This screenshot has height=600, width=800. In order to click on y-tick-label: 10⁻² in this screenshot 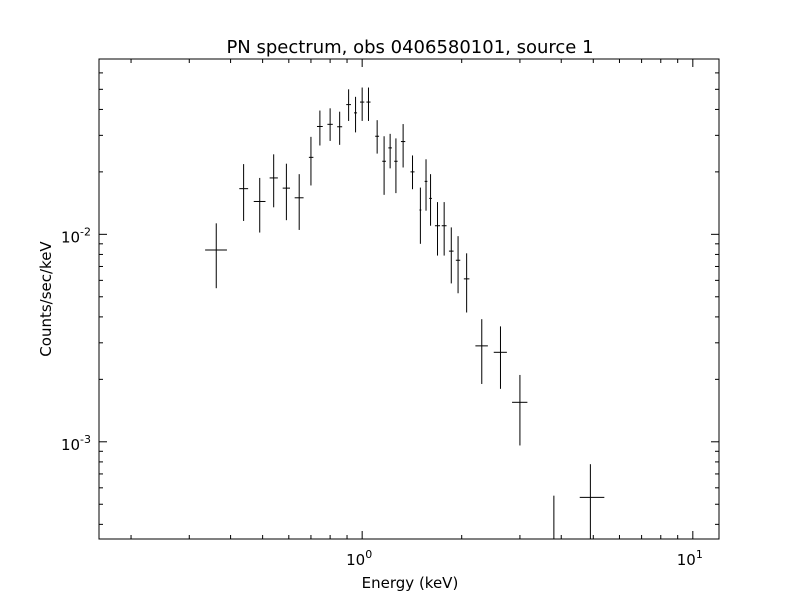, I will do `click(76, 235)`.